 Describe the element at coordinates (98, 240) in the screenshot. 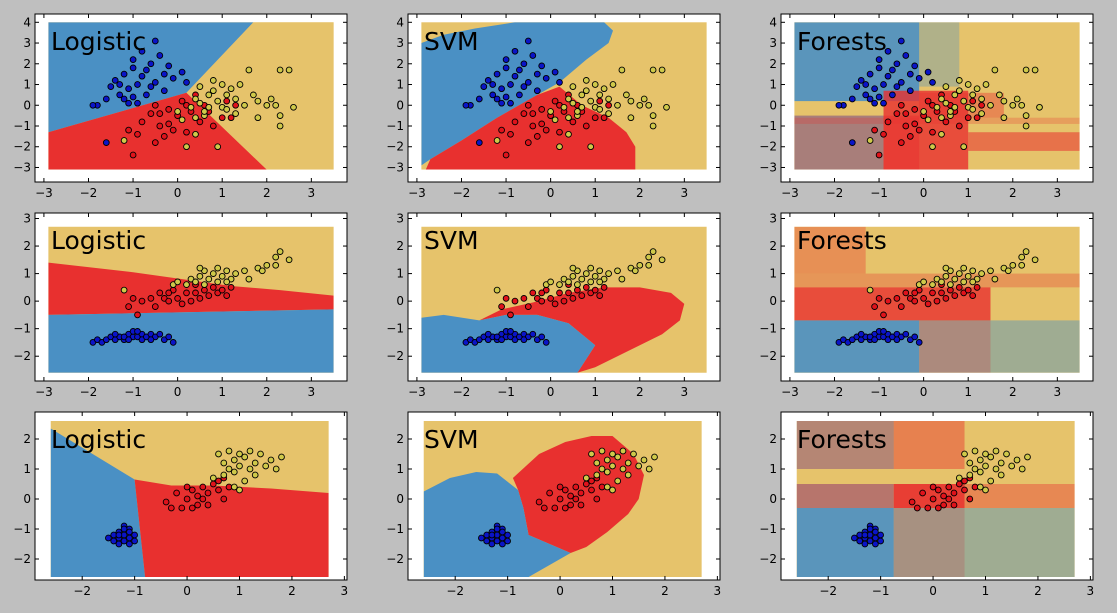

I see `subplot-title: Logistic` at that location.